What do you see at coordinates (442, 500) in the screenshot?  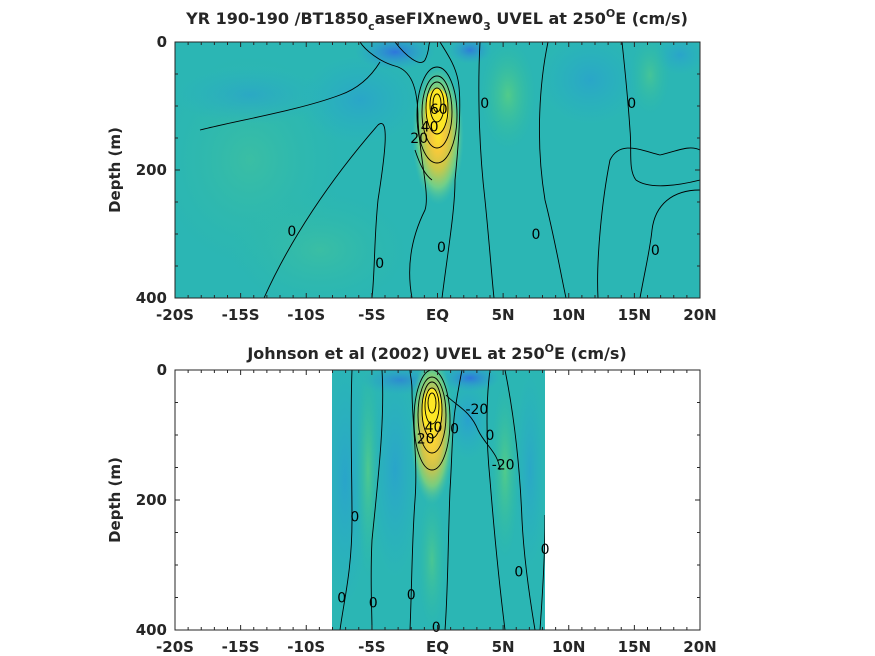 I see `bottom-contours` at bounding box center [442, 500].